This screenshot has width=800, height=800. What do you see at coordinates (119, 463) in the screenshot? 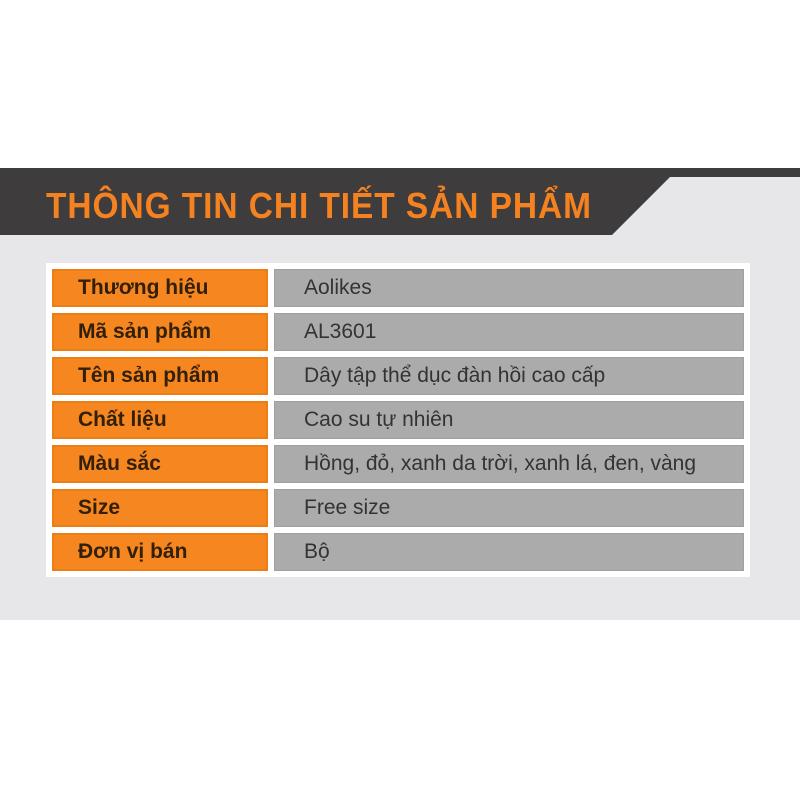
I see `spec-label: Màu sắc` at bounding box center [119, 463].